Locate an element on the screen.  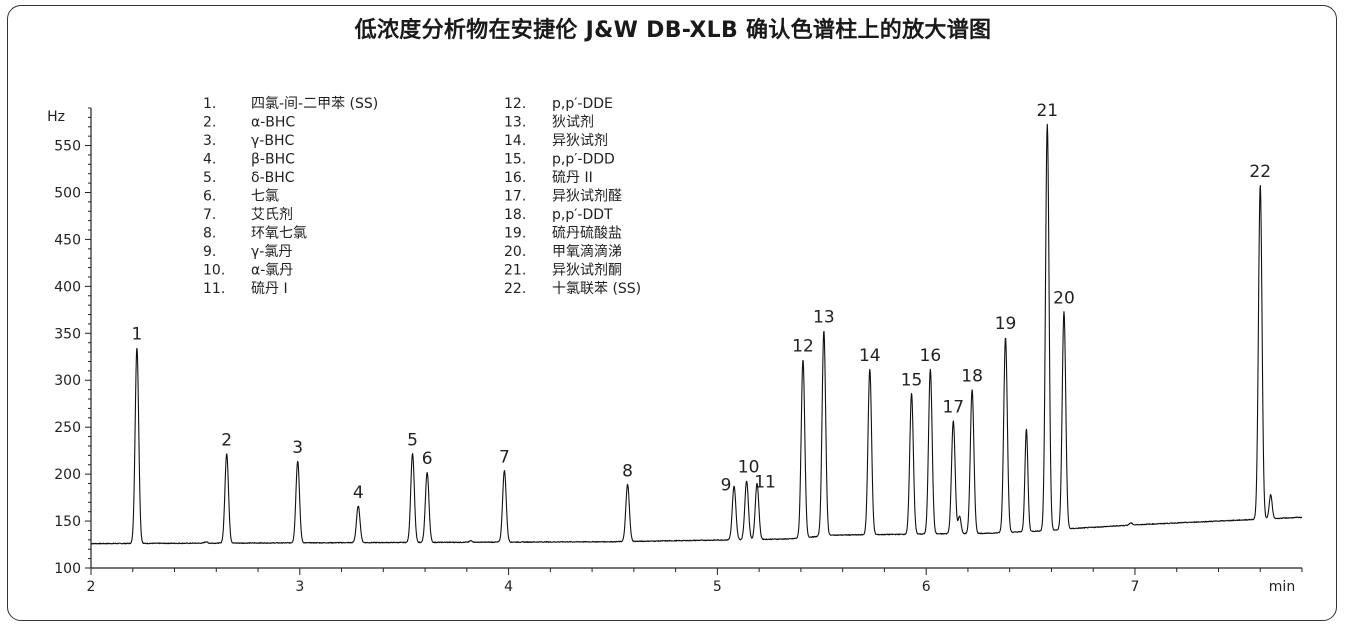
legend-item-name: 异狄试剂酮 is located at coordinates (587, 271).